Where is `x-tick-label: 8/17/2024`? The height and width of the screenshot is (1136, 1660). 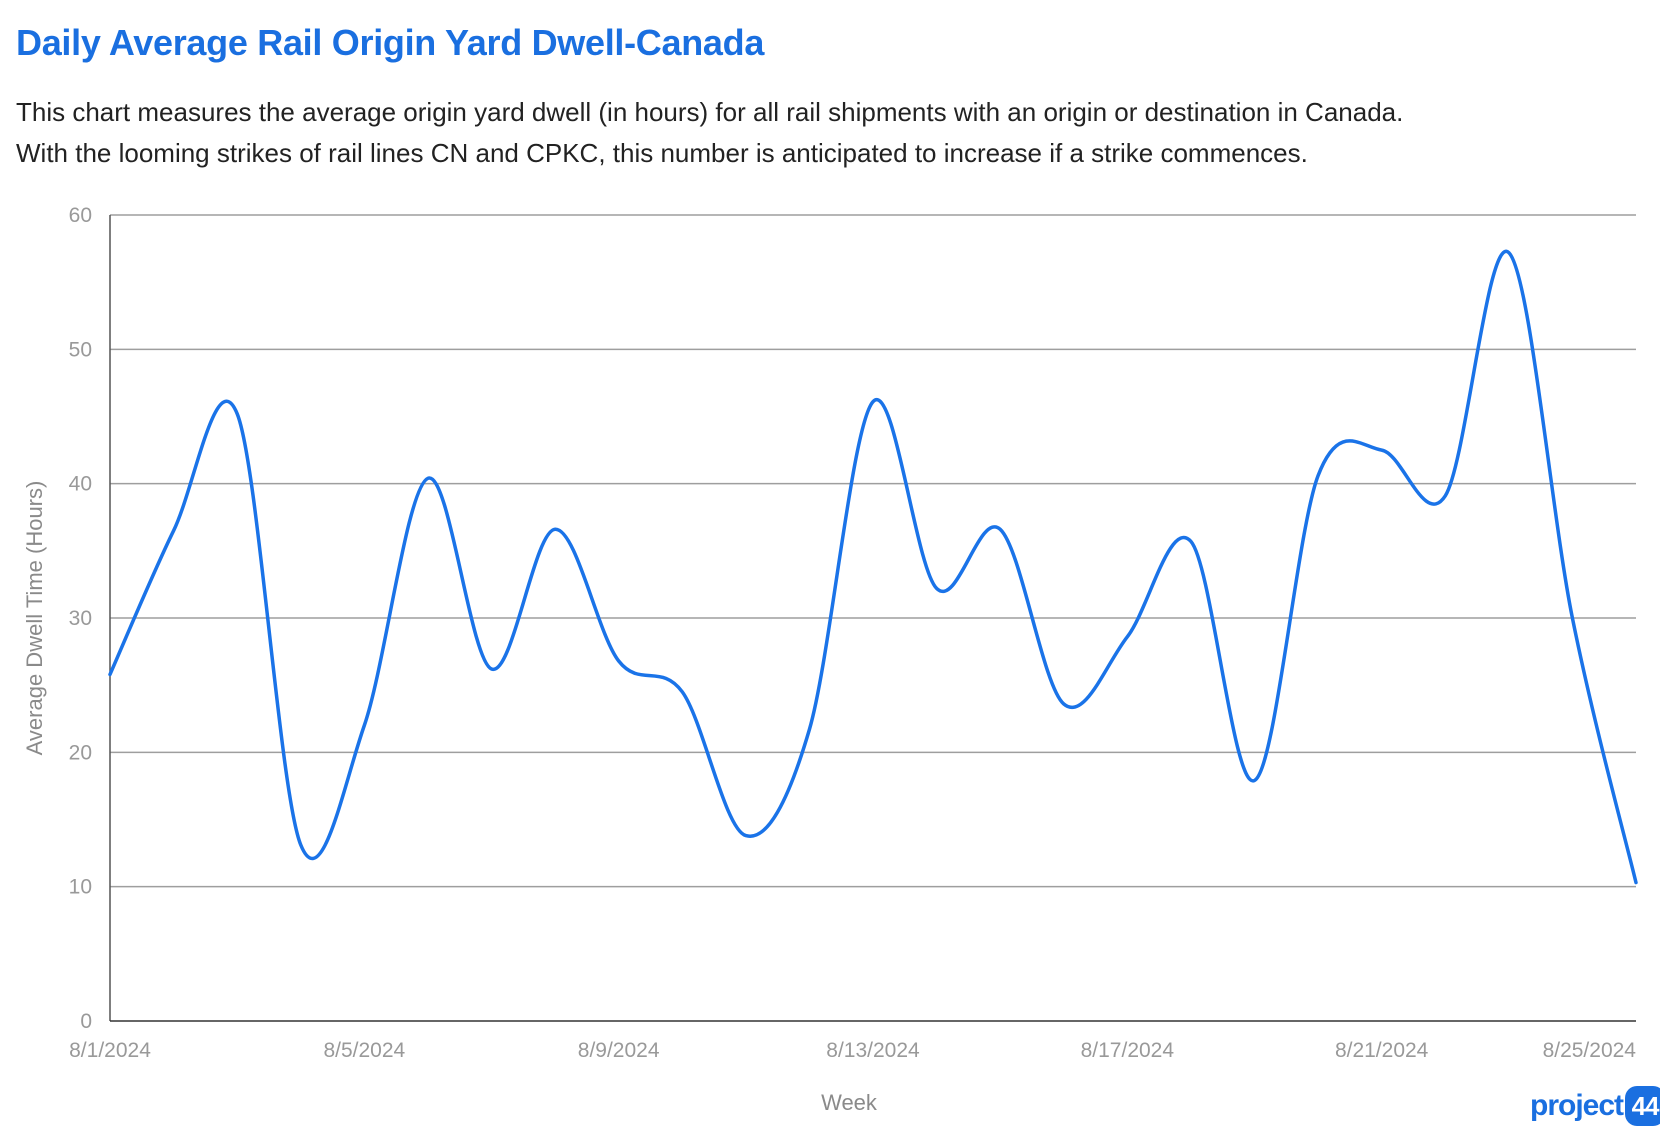
x-tick-label: 8/17/2024 is located at coordinates (1128, 1050).